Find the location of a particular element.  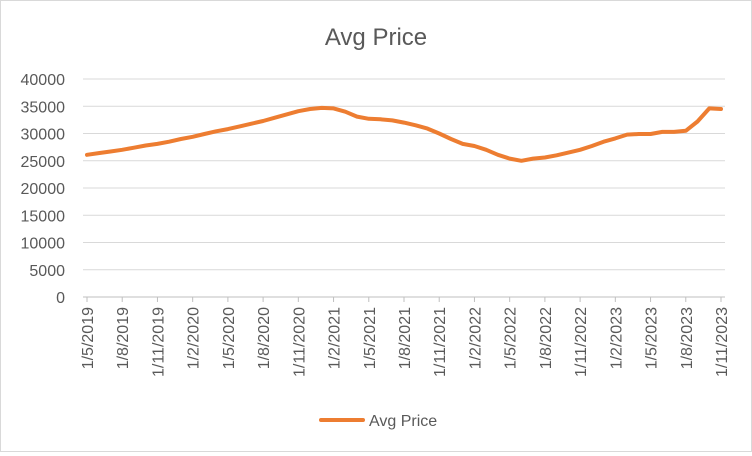

x-tick-label: 1/11/2020 is located at coordinates (299, 342).